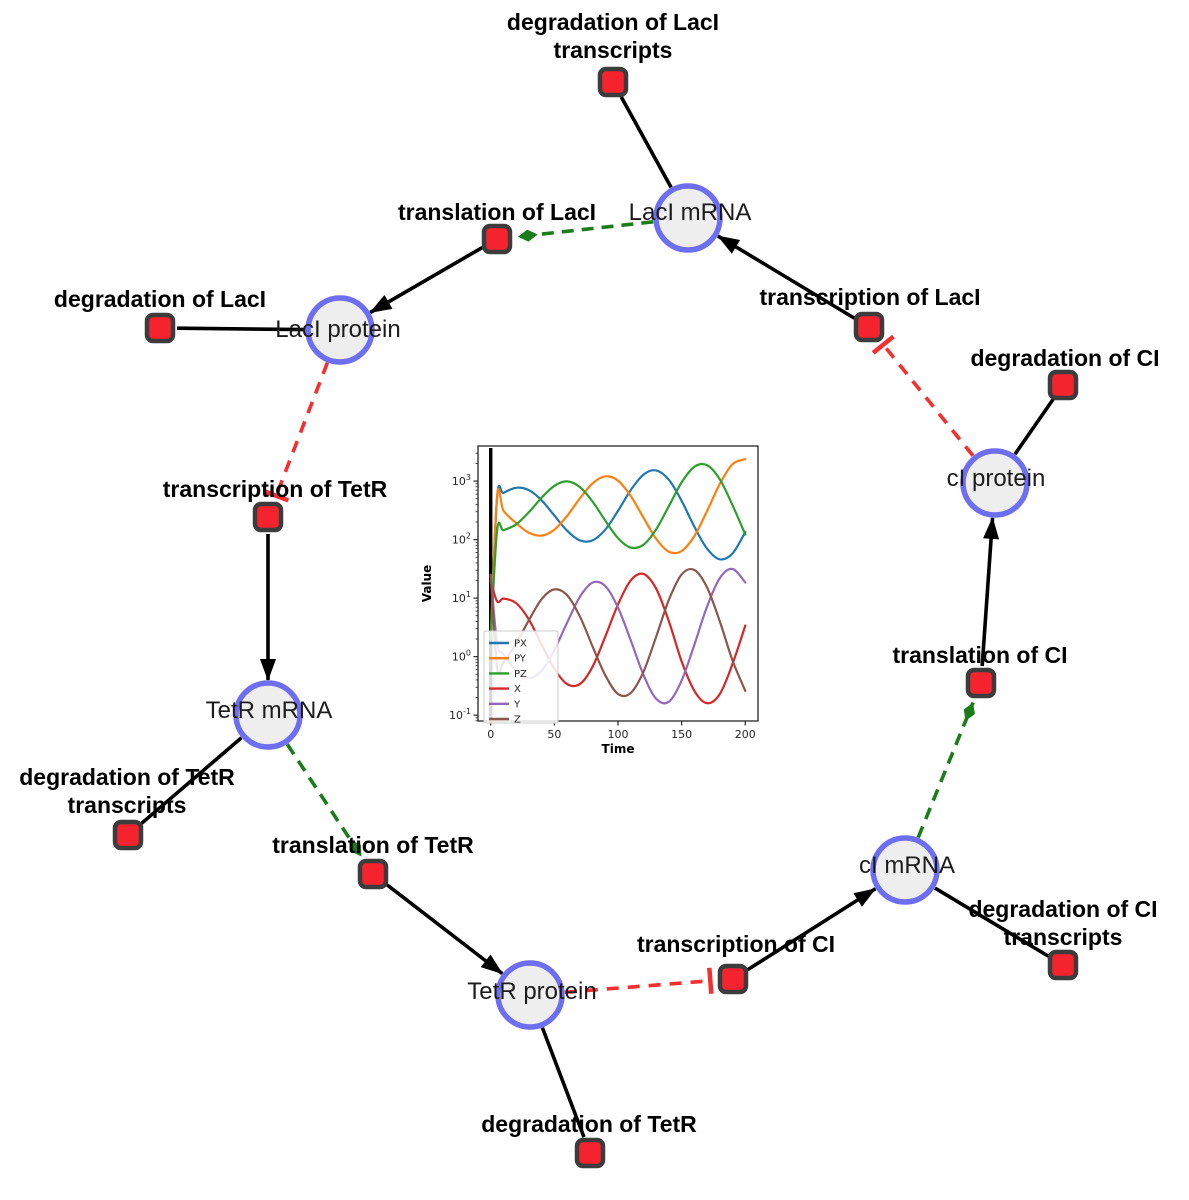 This screenshot has height=1200, width=1189. I want to click on reaction-node-tx-laci, so click(869, 327).